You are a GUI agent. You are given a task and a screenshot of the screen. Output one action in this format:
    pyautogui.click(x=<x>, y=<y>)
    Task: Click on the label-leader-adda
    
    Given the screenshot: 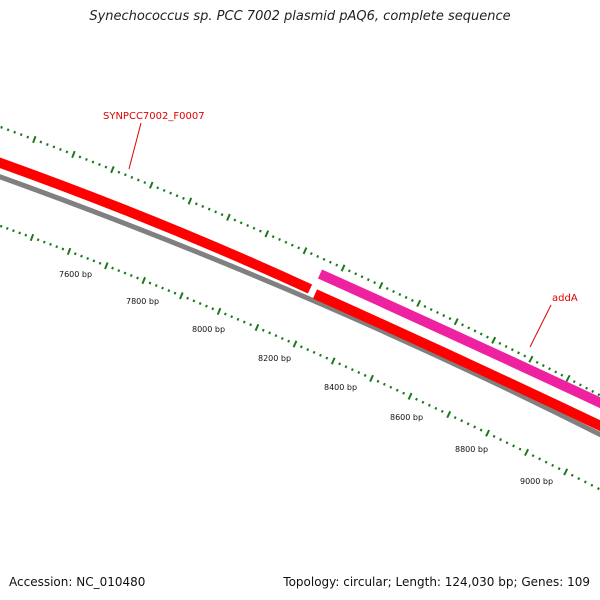 What is the action you would take?
    pyautogui.click(x=540, y=326)
    